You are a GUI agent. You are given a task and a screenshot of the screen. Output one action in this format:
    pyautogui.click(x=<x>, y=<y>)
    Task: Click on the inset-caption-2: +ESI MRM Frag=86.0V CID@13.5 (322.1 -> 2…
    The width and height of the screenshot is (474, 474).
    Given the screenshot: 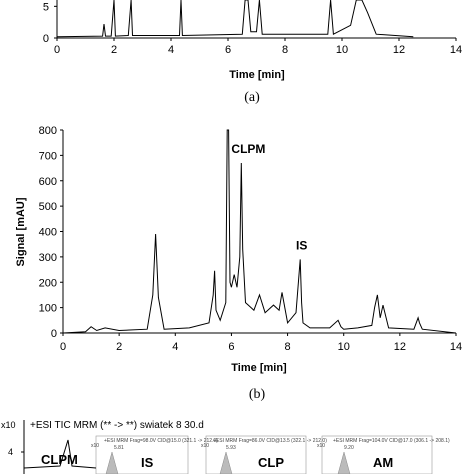 What is the action you would take?
    pyautogui.click(x=270, y=441)
    